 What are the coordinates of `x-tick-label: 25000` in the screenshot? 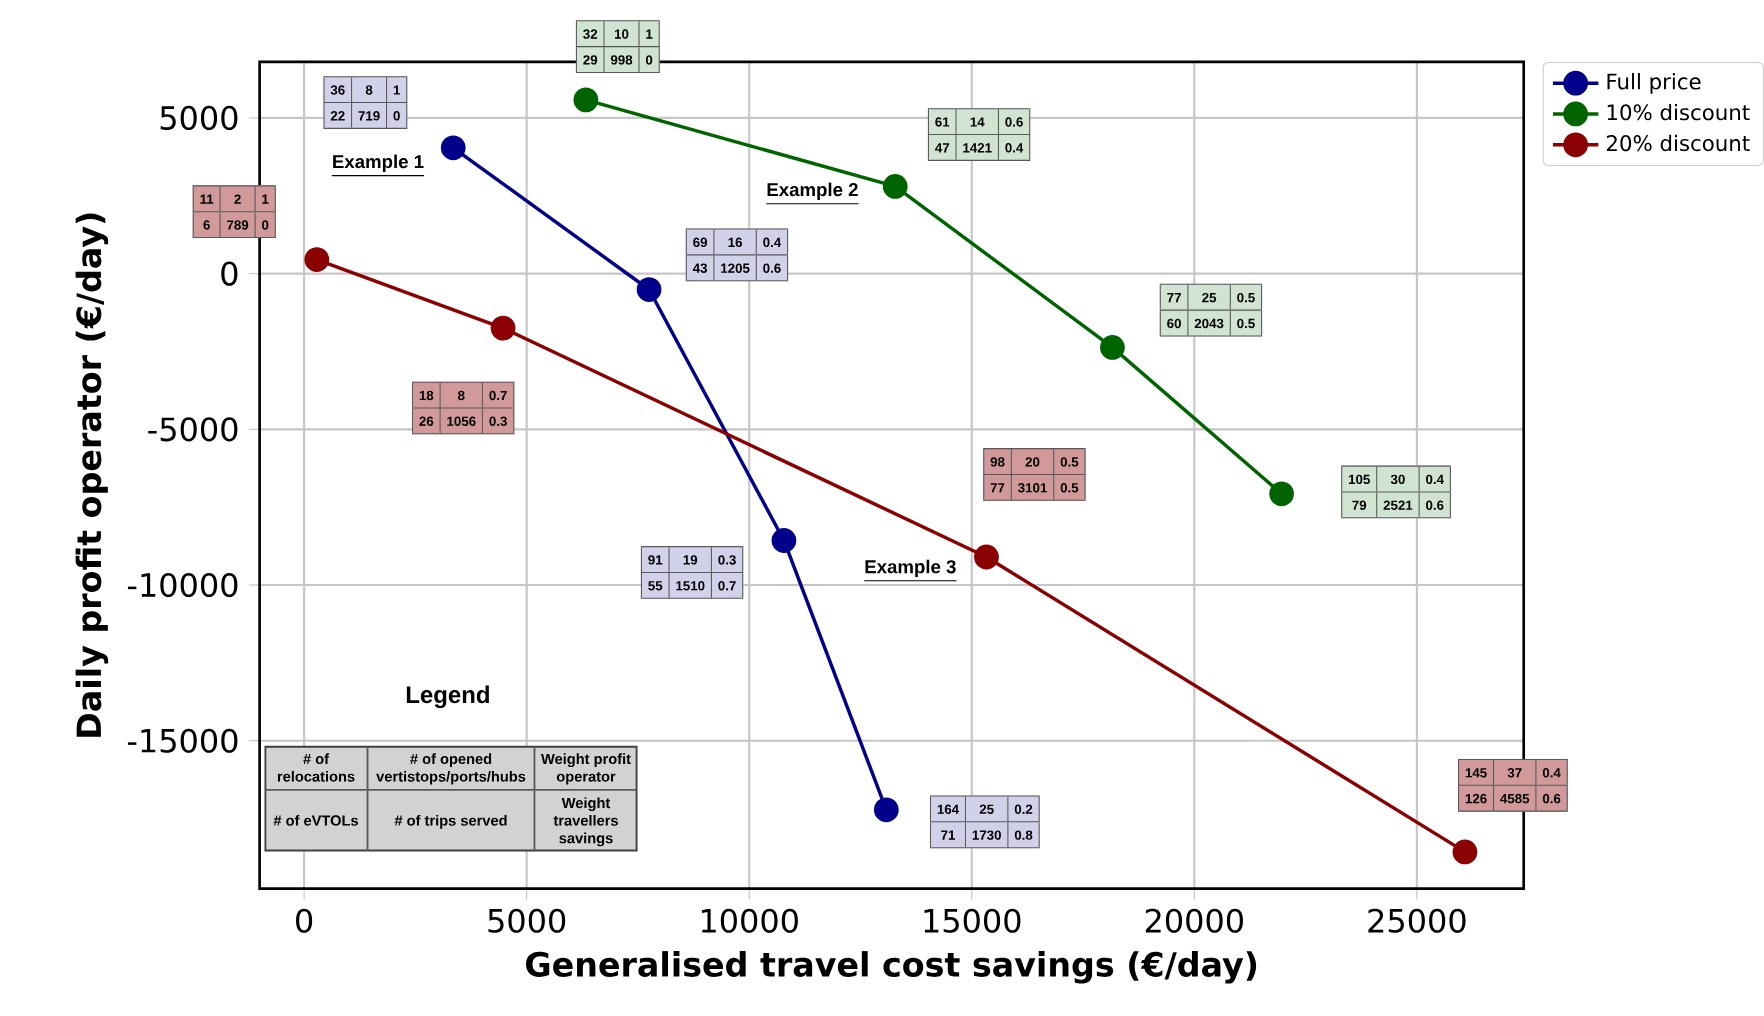 It's located at (1417, 920).